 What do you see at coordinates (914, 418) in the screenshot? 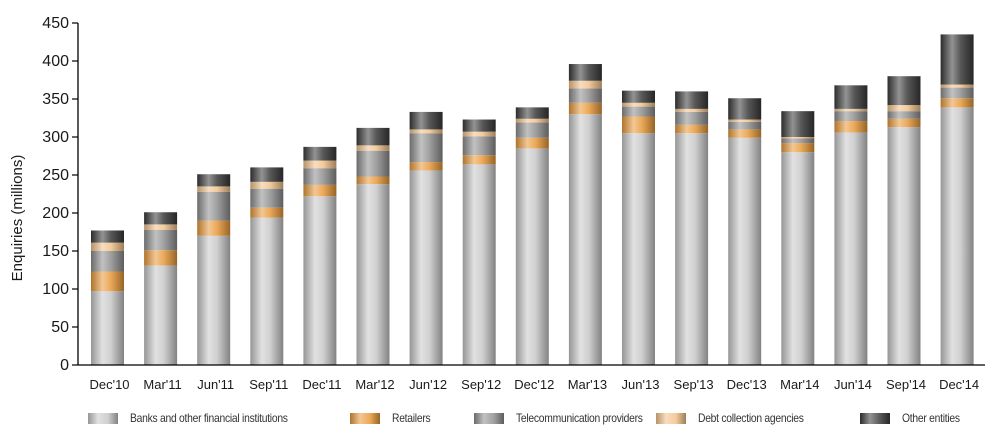
I see `legend-item: Other entities` at bounding box center [914, 418].